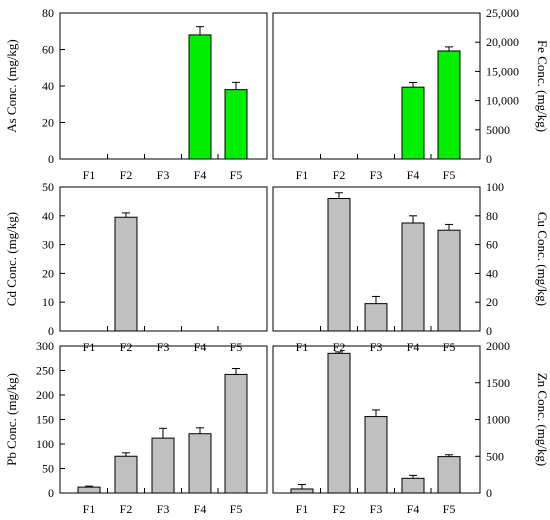 This screenshot has height=520, width=550. I want to click on x-tick-label-cd-f5: F5, so click(236, 347).